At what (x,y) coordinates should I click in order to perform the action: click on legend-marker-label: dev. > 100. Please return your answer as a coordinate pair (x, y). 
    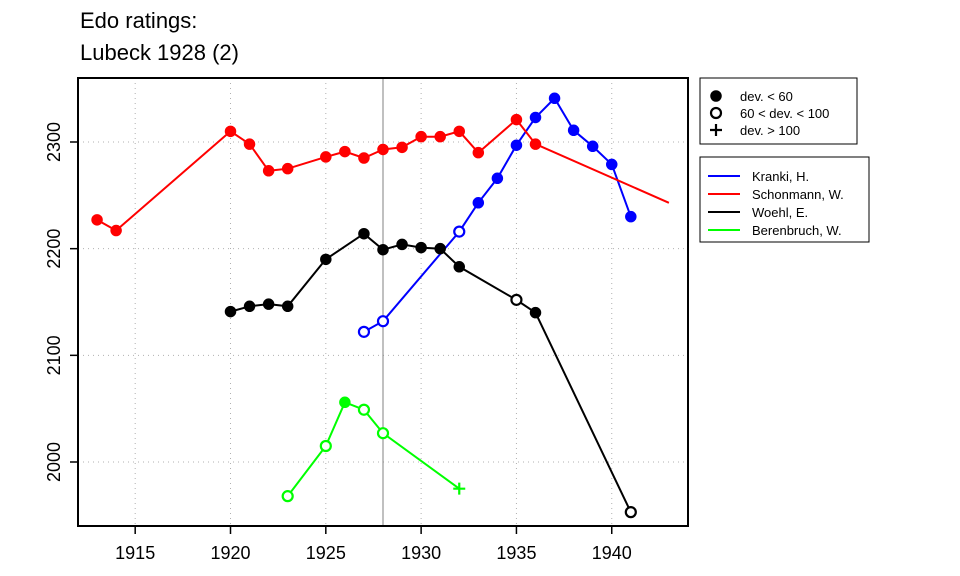
    Looking at the image, I should click on (770, 130).